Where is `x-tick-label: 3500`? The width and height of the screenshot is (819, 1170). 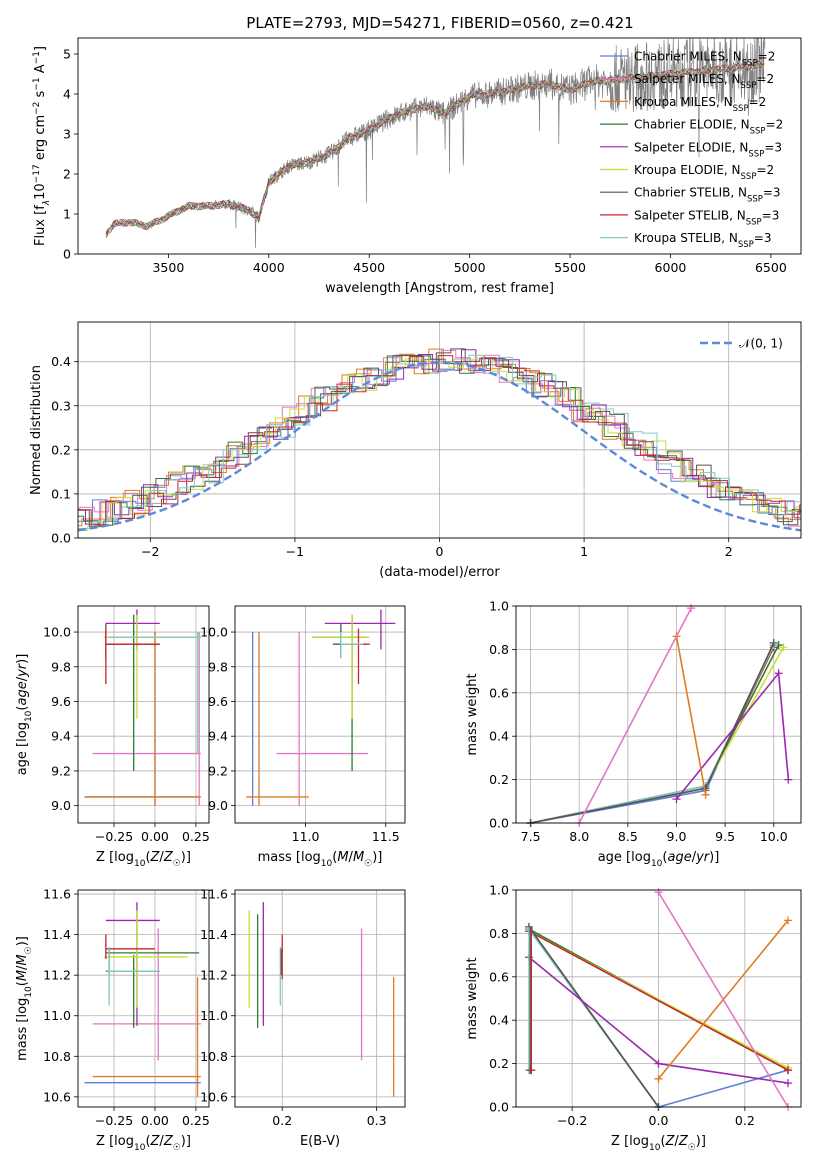
x-tick-label: 3500 is located at coordinates (168, 267).